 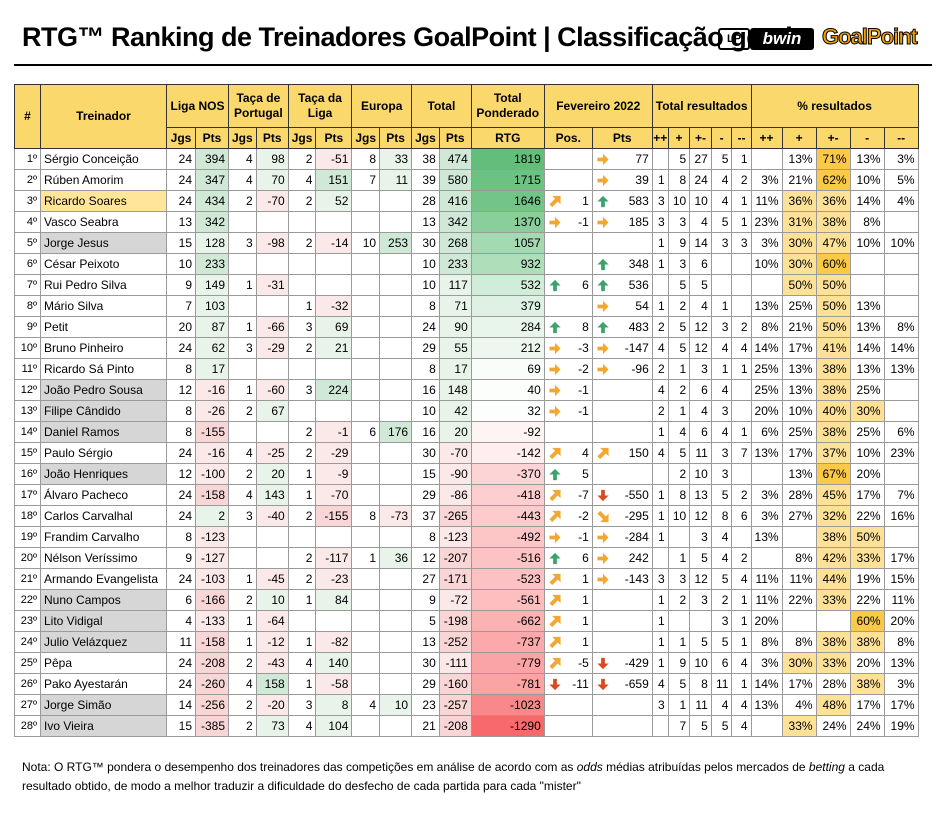 I want to click on total-pts-cell: -70, so click(x=455, y=453).